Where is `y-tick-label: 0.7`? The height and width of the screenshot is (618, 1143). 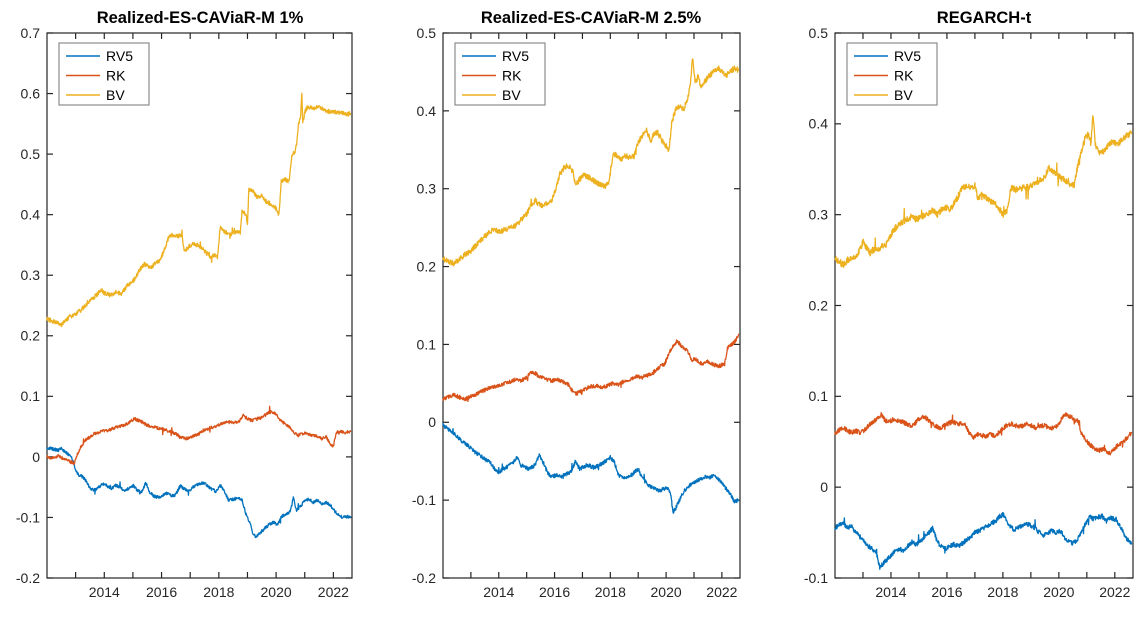
y-tick-label: 0.7 is located at coordinates (31, 33).